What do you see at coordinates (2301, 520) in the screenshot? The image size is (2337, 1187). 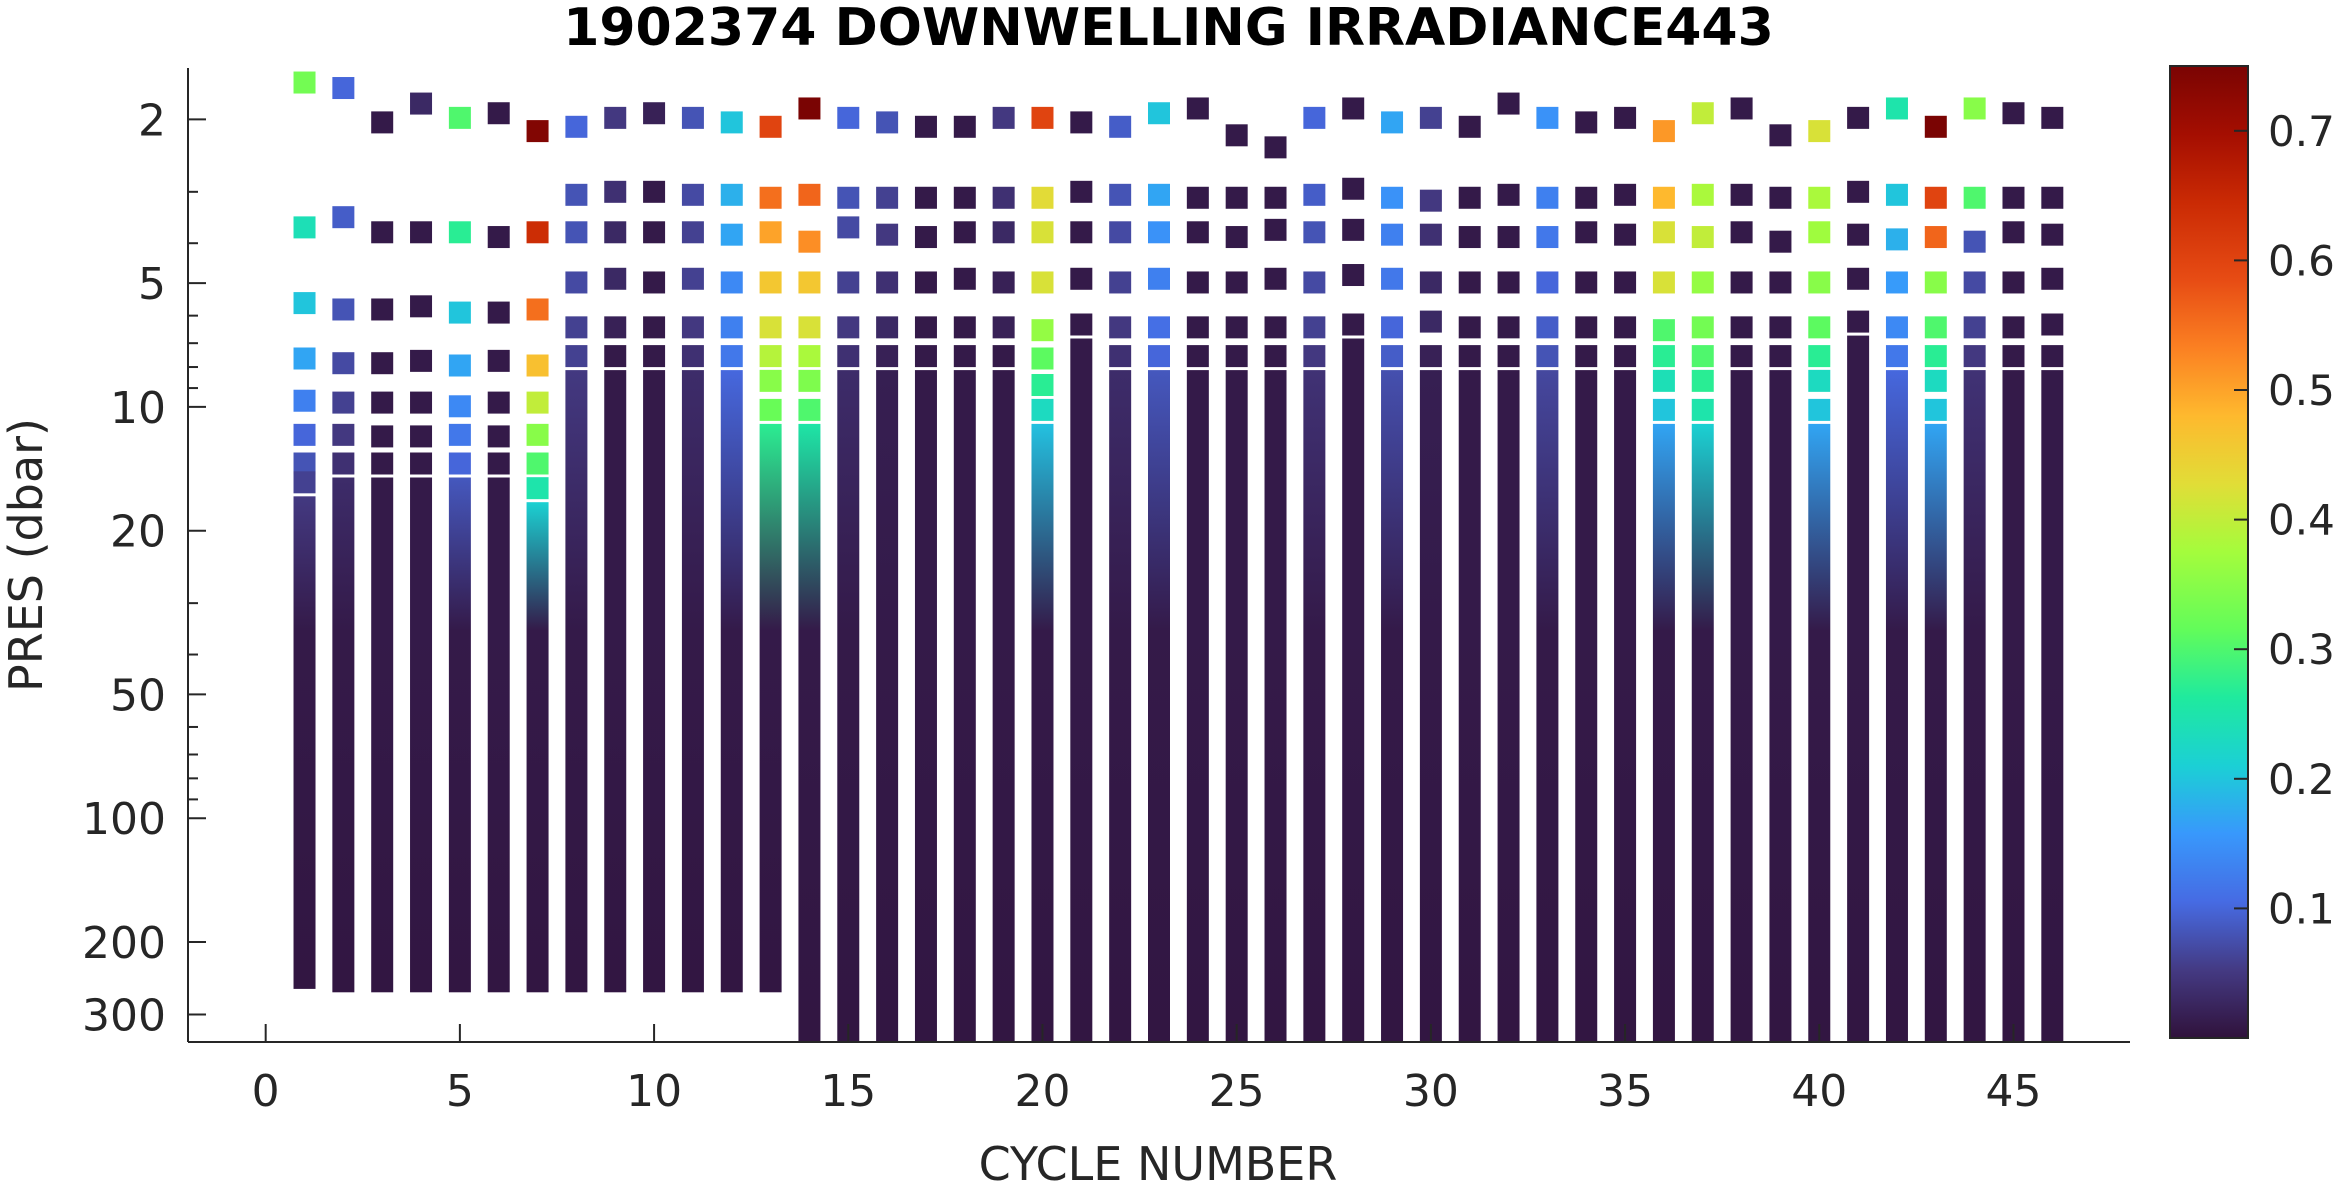 I see `colorbar-tick-label: 0.4` at bounding box center [2301, 520].